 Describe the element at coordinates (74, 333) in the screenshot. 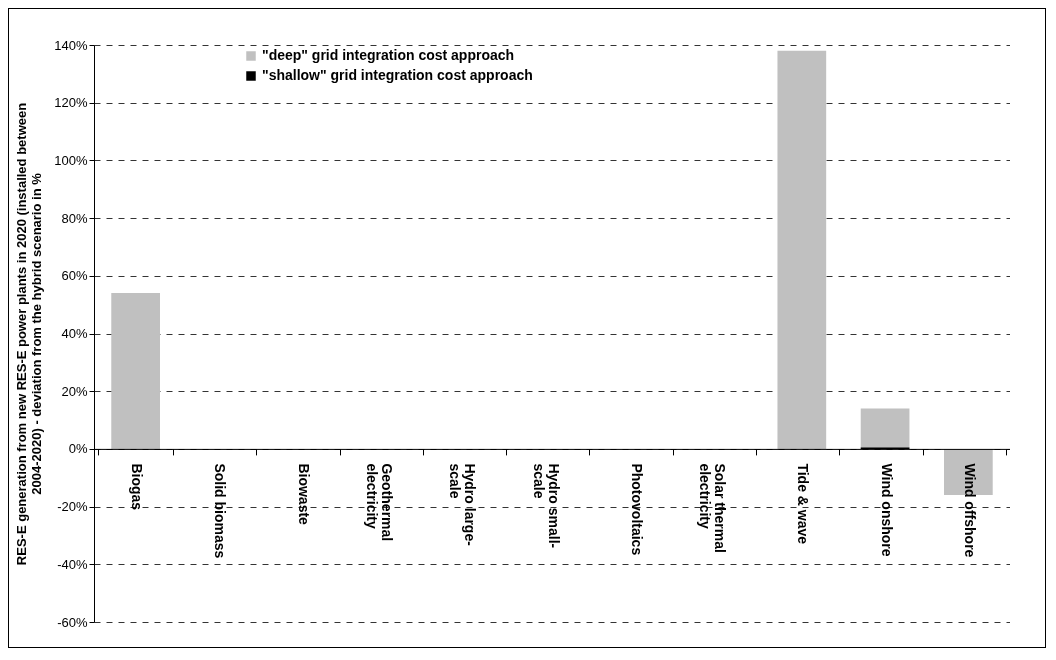

I see `y-tick-label: 40%` at that location.